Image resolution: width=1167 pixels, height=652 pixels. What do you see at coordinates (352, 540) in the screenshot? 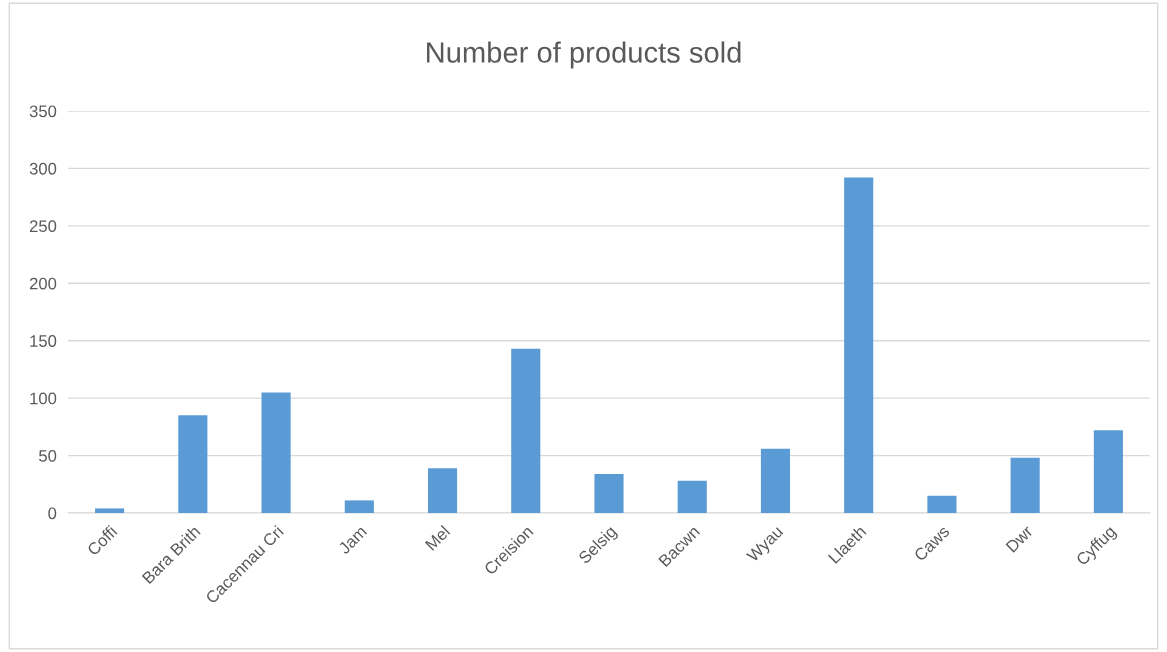
I see `x-tick-label: Jam` at bounding box center [352, 540].